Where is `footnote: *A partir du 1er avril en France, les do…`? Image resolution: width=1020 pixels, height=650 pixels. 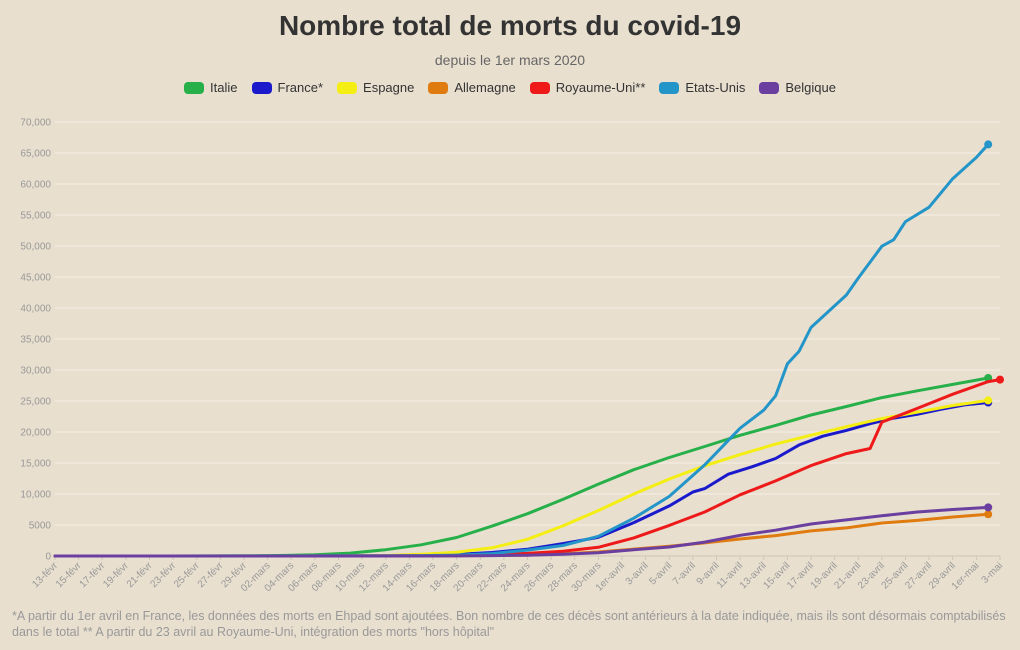
footnote: *A partir du 1er avril en France, les do… is located at coordinates (509, 624).